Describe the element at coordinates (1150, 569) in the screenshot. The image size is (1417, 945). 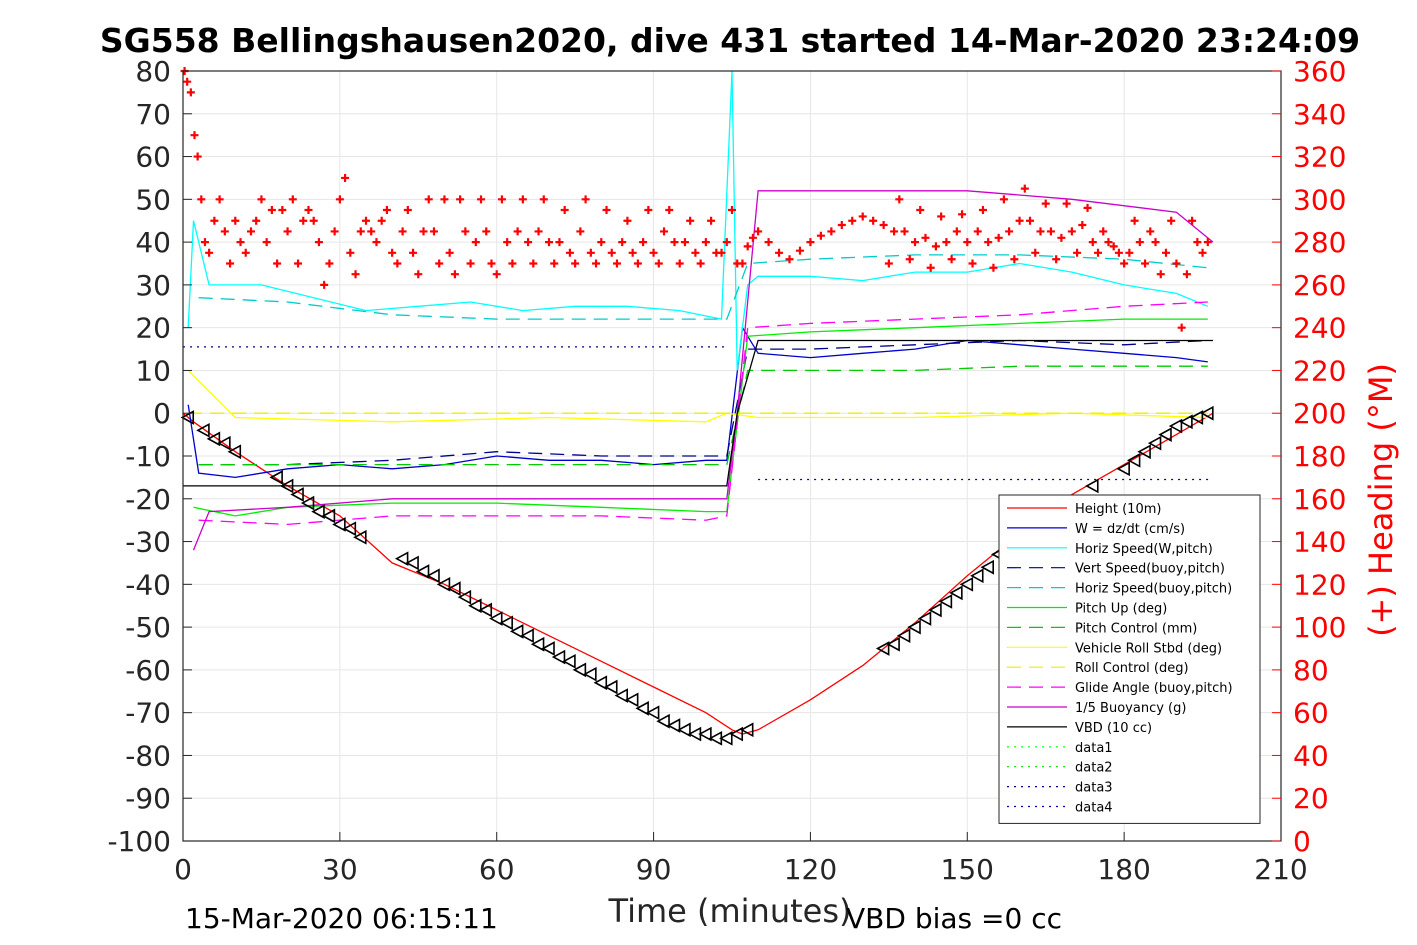
I see `legend-entry-3: Vert Speed(buoy,pitch)` at that location.